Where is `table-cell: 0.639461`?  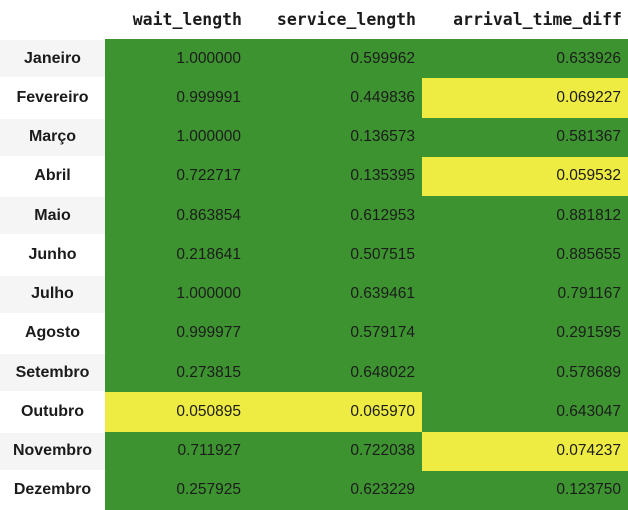 table-cell: 0.639461 is located at coordinates (335, 294).